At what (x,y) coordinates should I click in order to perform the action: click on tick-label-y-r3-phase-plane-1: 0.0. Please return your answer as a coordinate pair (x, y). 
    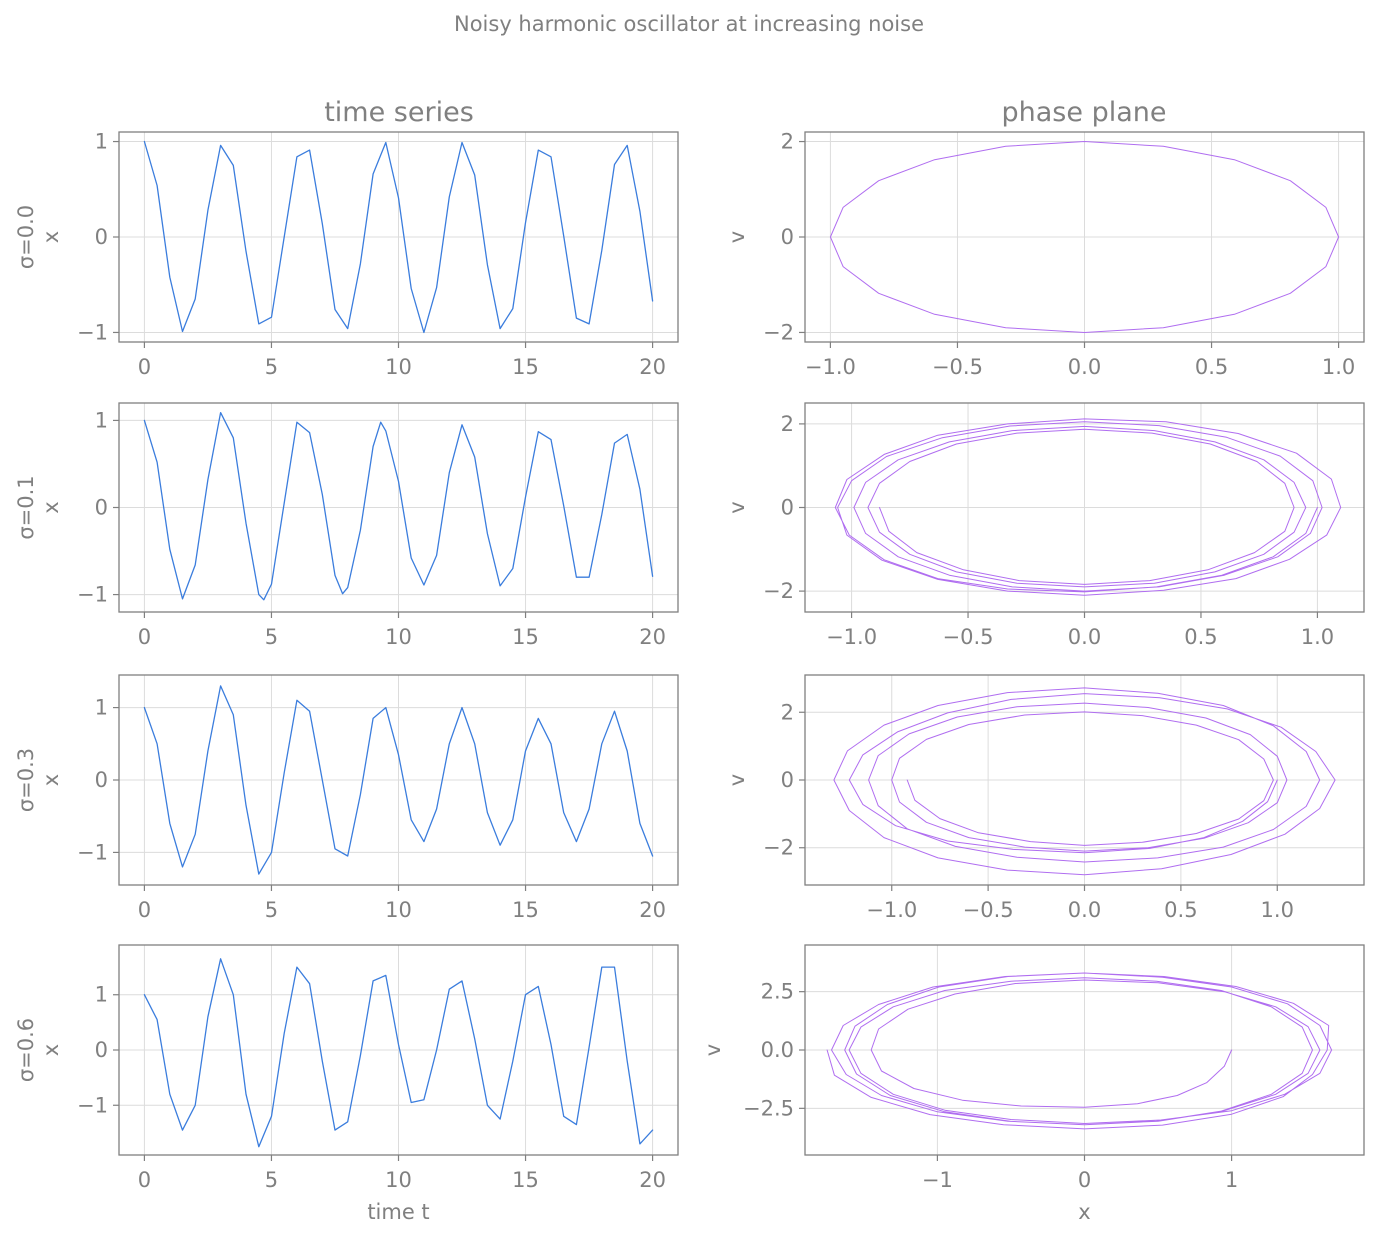
    Looking at the image, I should click on (777, 1050).